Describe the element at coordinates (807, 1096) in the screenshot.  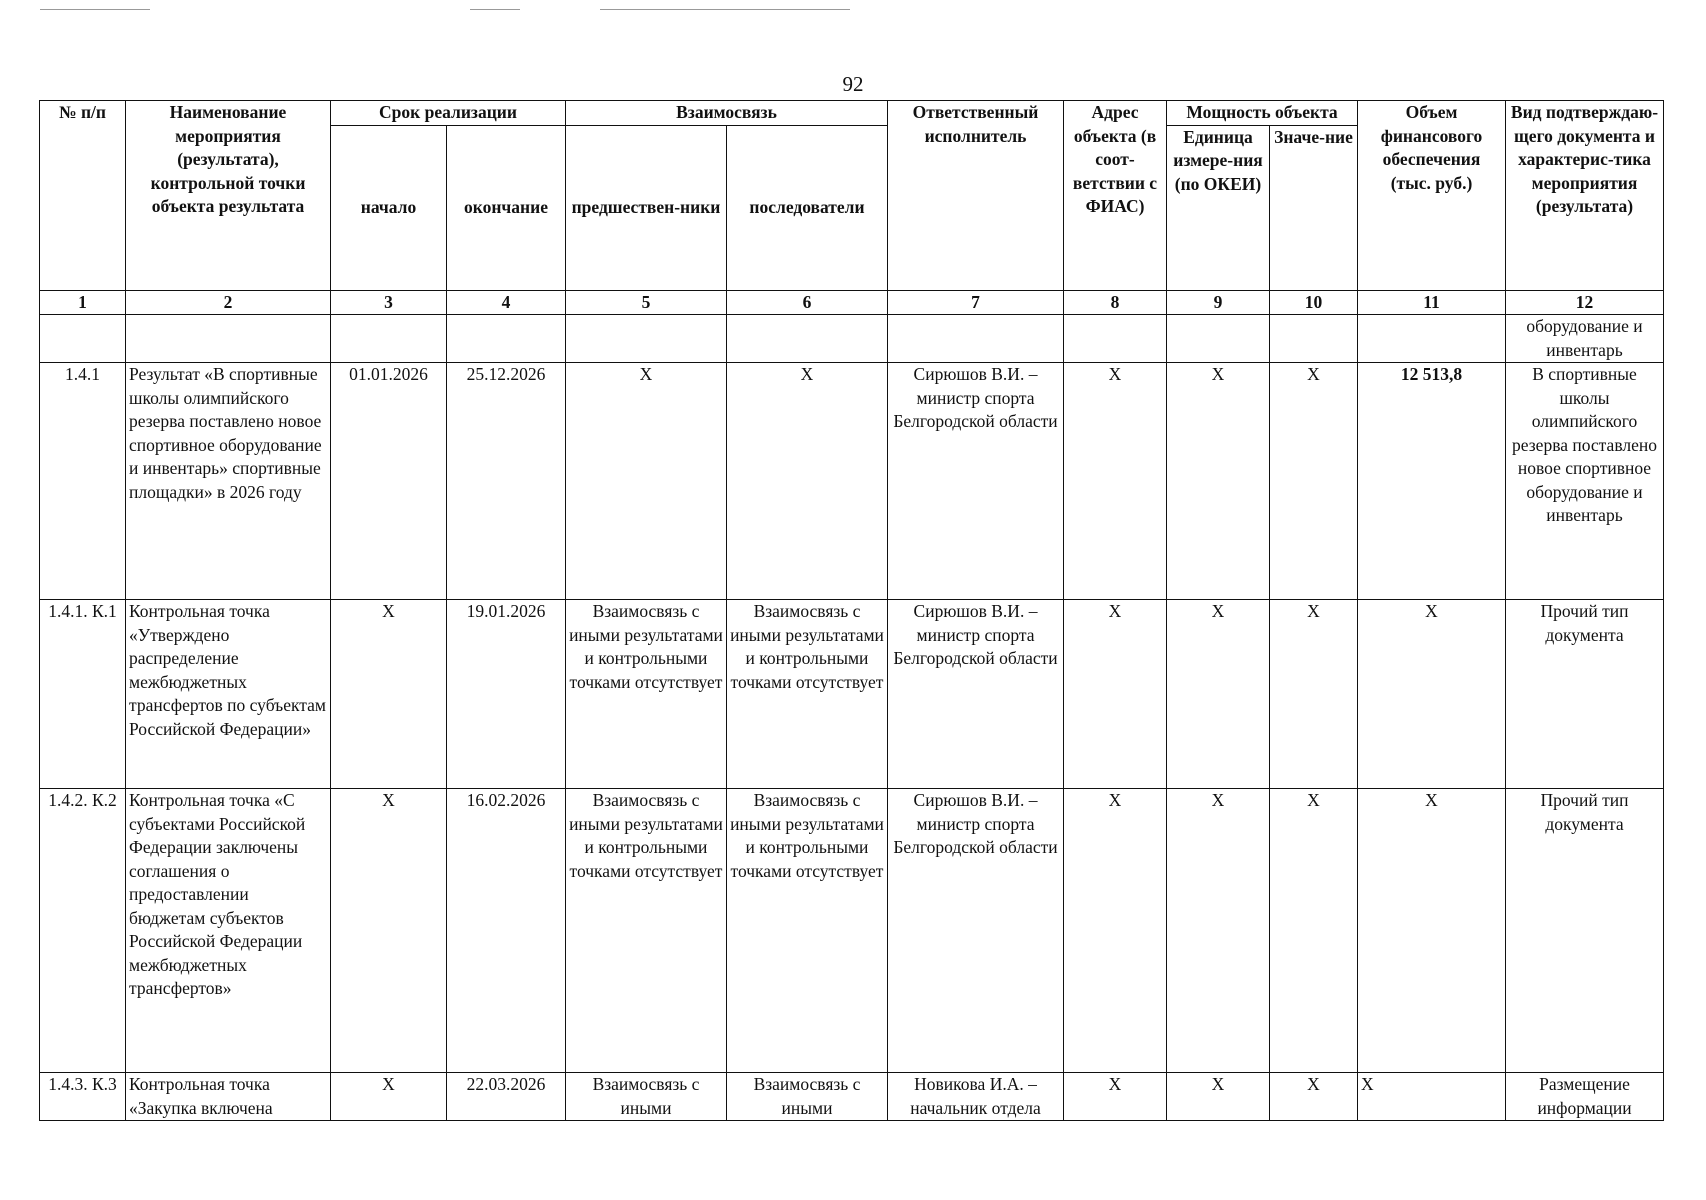
I see `row-successors: Взаимосвязь с иными` at that location.